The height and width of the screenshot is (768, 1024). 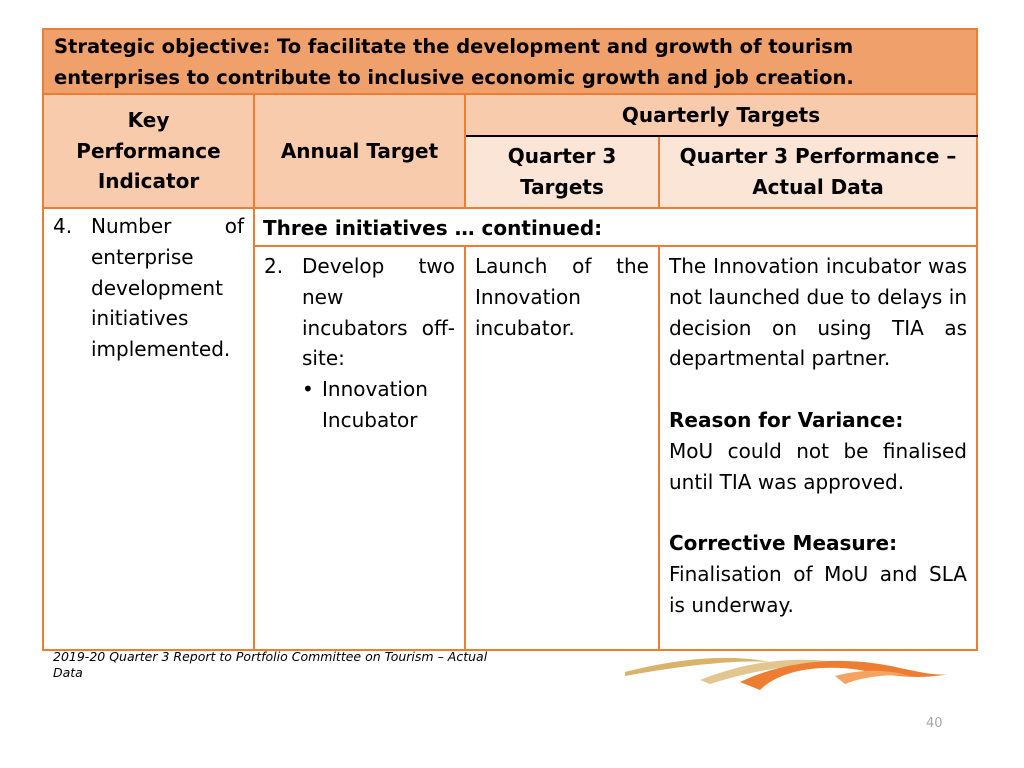 I want to click on header-annual-target: Annual Target, so click(x=359, y=151).